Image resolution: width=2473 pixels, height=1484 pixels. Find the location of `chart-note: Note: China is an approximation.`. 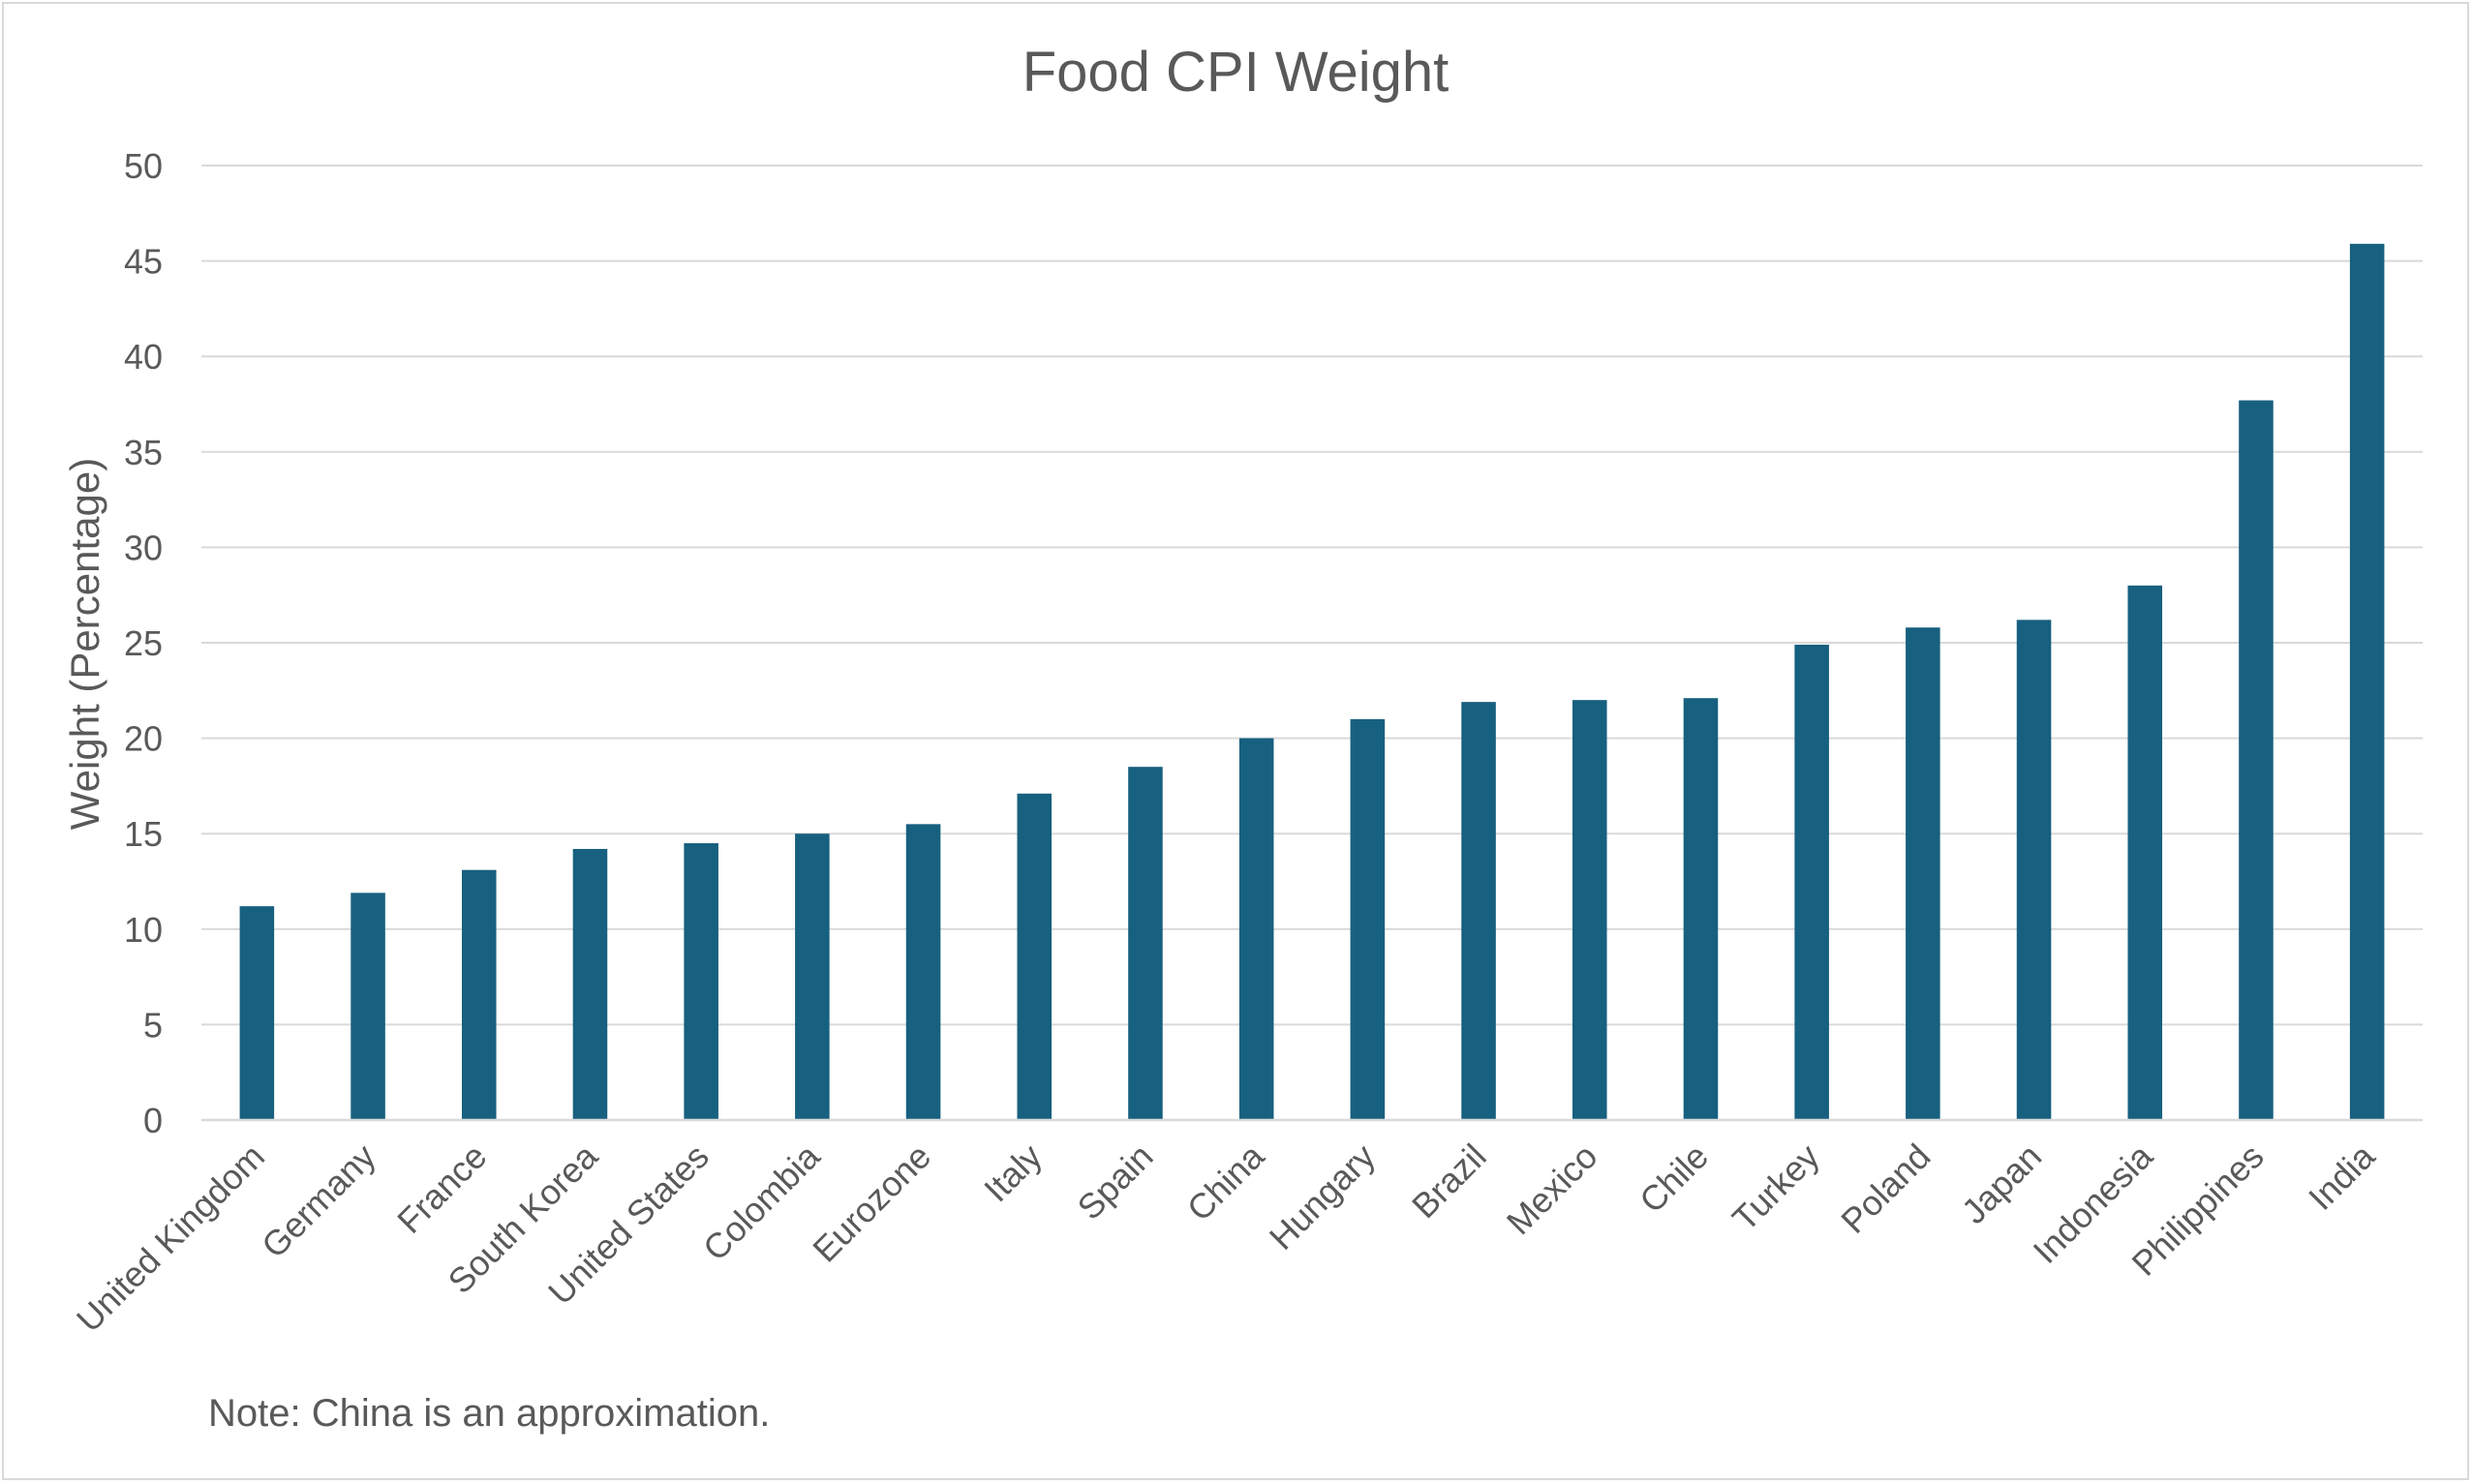

chart-note: Note: China is an approximation. is located at coordinates (489, 1413).